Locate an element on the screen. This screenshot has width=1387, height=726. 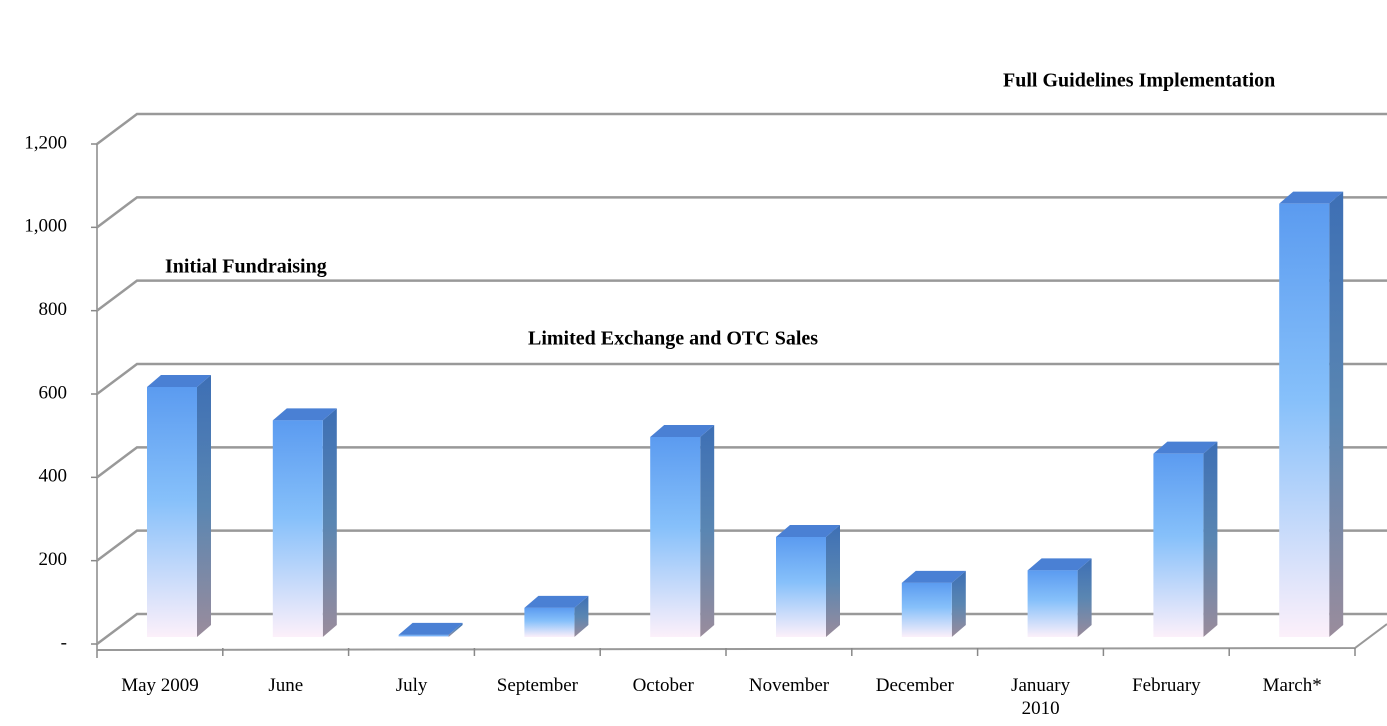
y-tick-label: 1,000 is located at coordinates (45, 226).